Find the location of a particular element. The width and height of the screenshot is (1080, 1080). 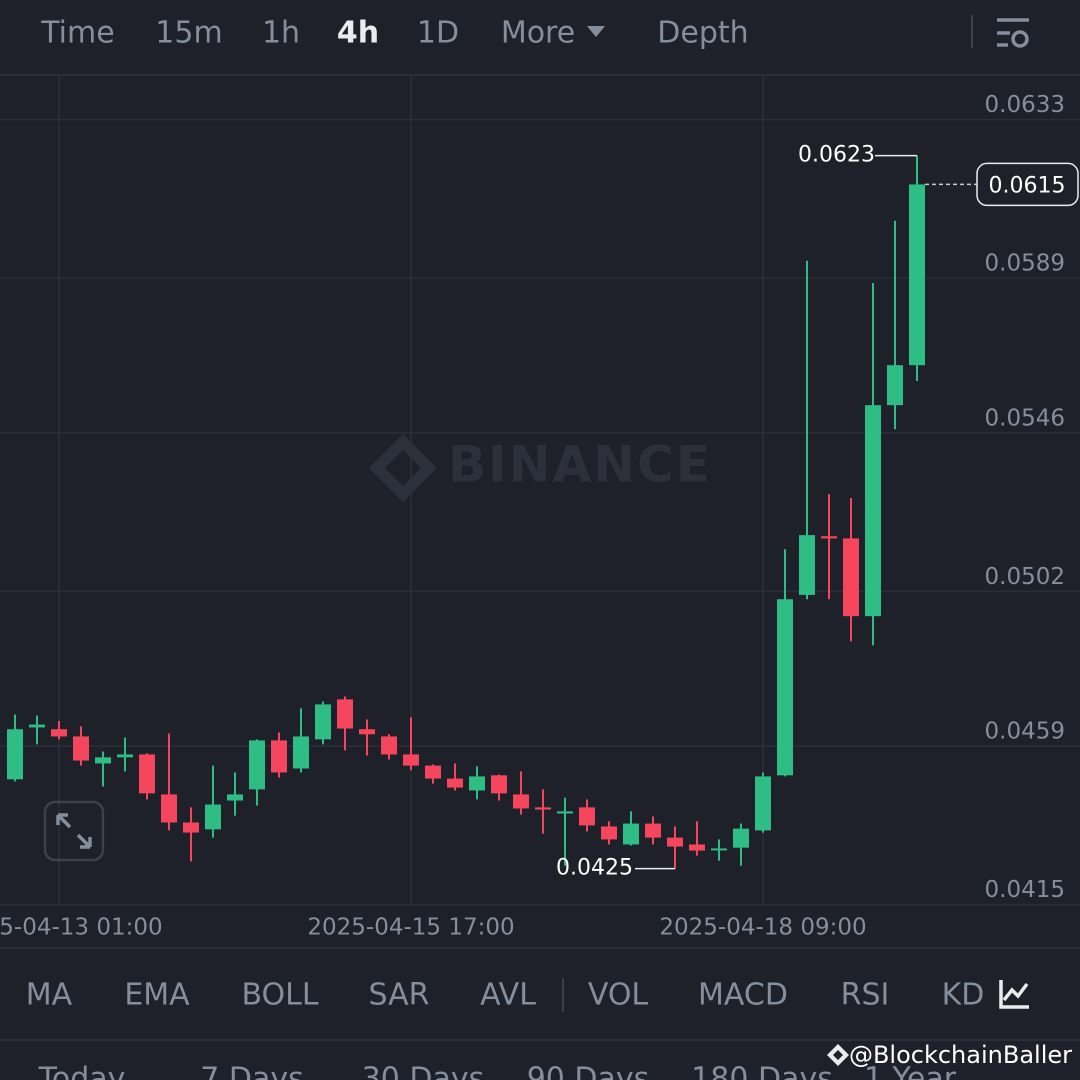

period-tab: 7 Days is located at coordinates (252, 1071).